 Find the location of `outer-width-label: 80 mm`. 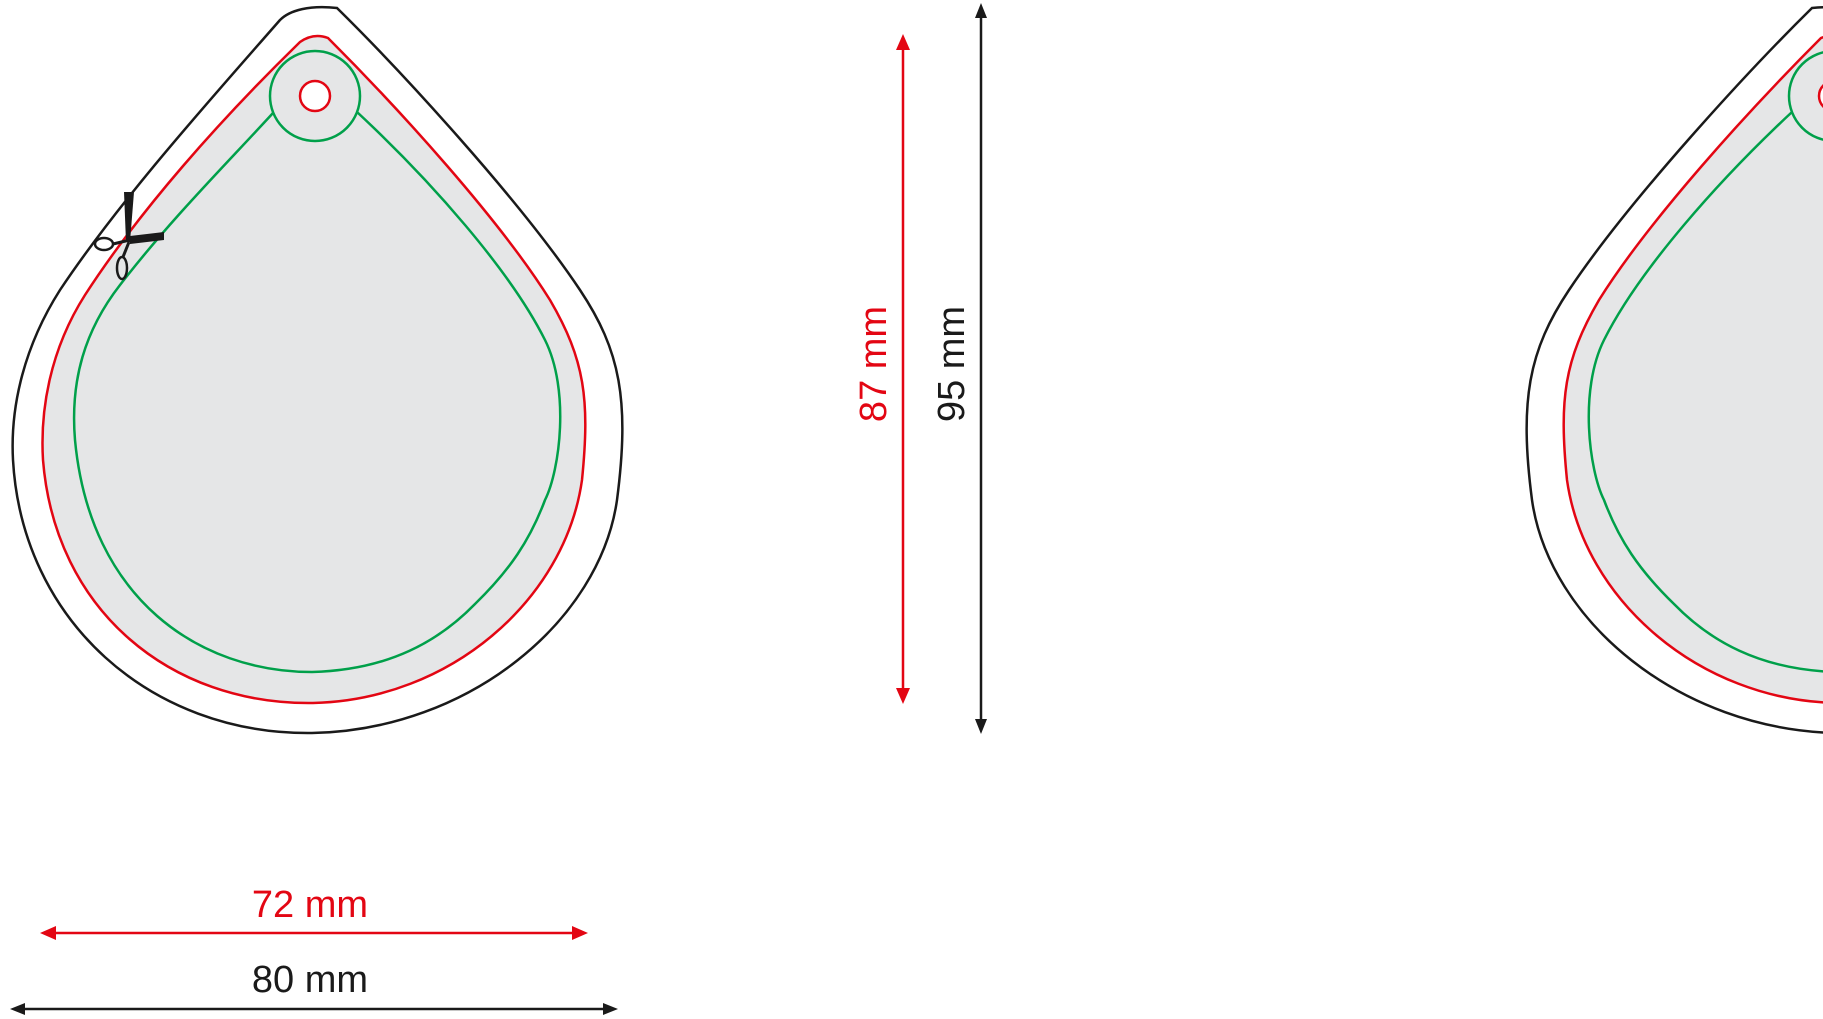

outer-width-label: 80 mm is located at coordinates (310, 980).